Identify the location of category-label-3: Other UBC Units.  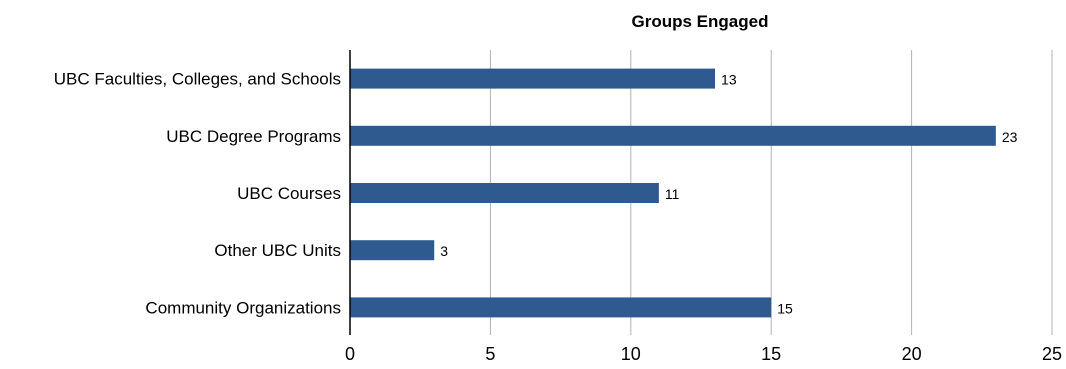
(277, 250).